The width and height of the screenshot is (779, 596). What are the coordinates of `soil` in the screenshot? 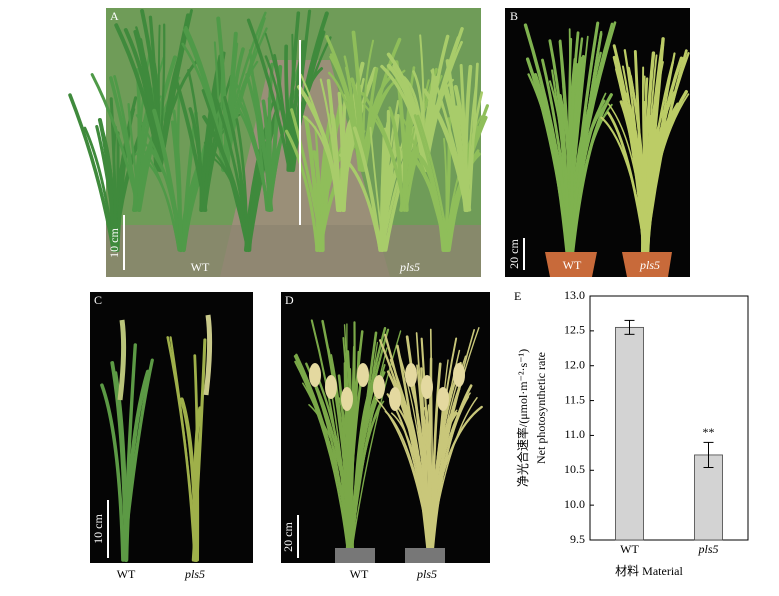 It's located at (293, 251).